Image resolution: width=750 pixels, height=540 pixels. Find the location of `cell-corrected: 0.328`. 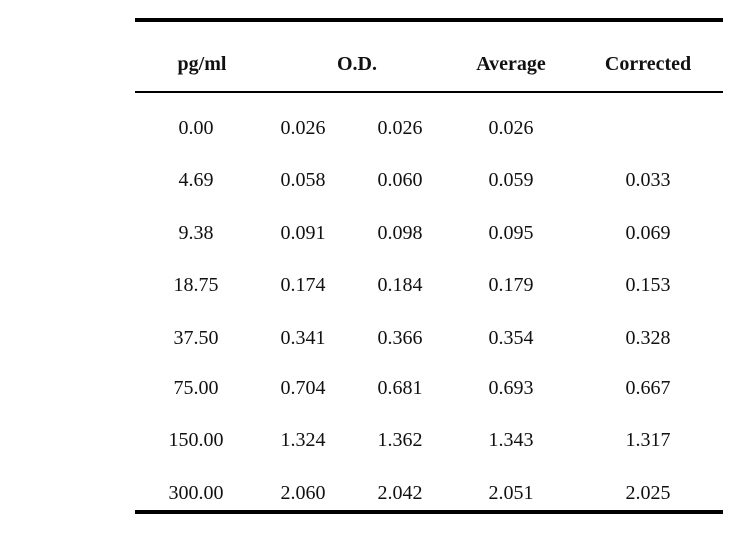

cell-corrected: 0.328 is located at coordinates (648, 338).